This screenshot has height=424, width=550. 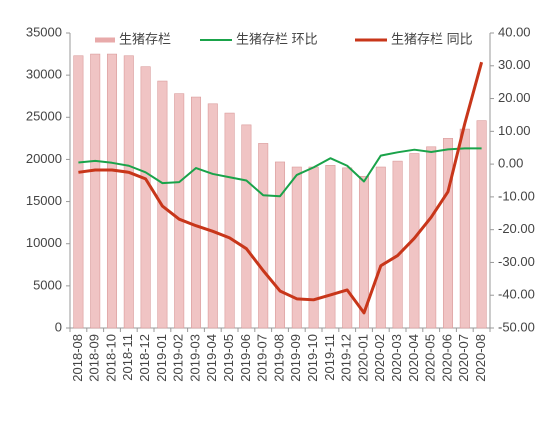 What do you see at coordinates (44, 74) in the screenshot?
I see `y-tick-label: 30000` at bounding box center [44, 74].